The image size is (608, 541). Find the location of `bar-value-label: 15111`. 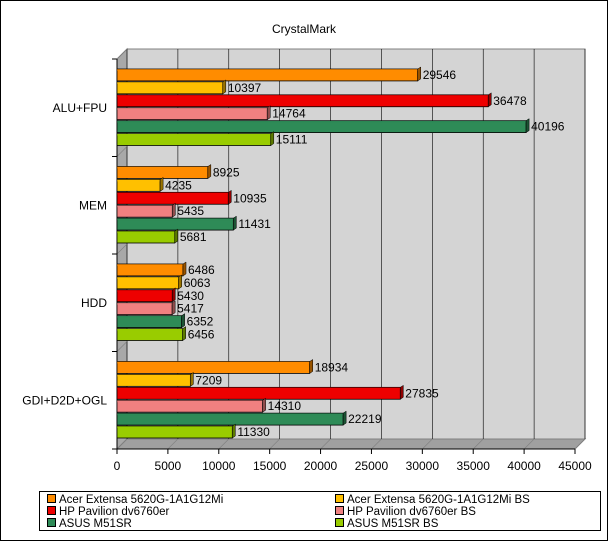

bar-value-label: 15111 is located at coordinates (292, 140).